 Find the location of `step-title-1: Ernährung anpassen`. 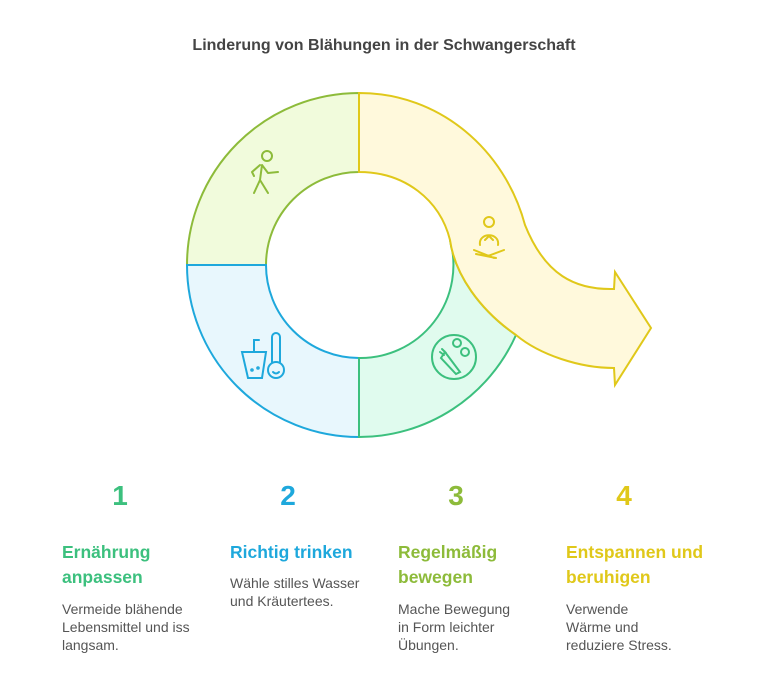

step-title-1: Ernährung anpassen is located at coordinates (106, 564).